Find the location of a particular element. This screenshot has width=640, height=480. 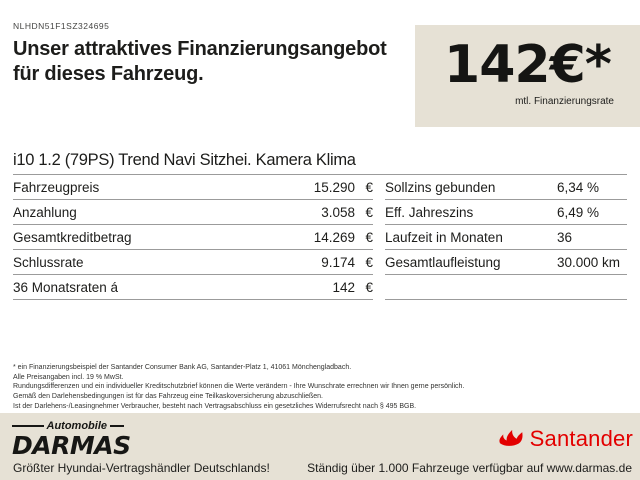

row-label: Gesamtkreditbetrag is located at coordinates (72, 237).